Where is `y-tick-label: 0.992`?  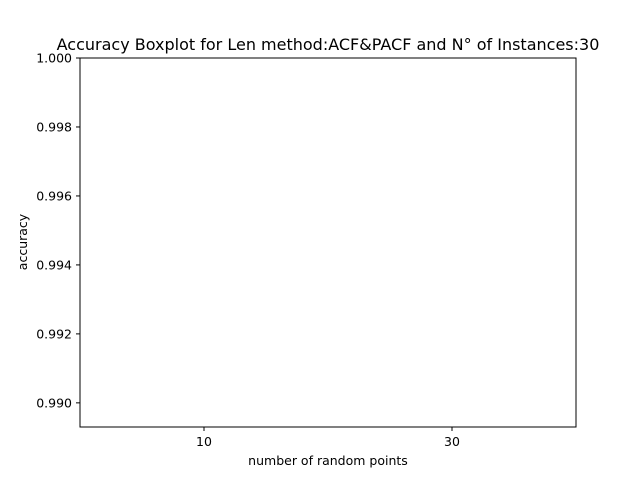
y-tick-label: 0.992 is located at coordinates (54, 333).